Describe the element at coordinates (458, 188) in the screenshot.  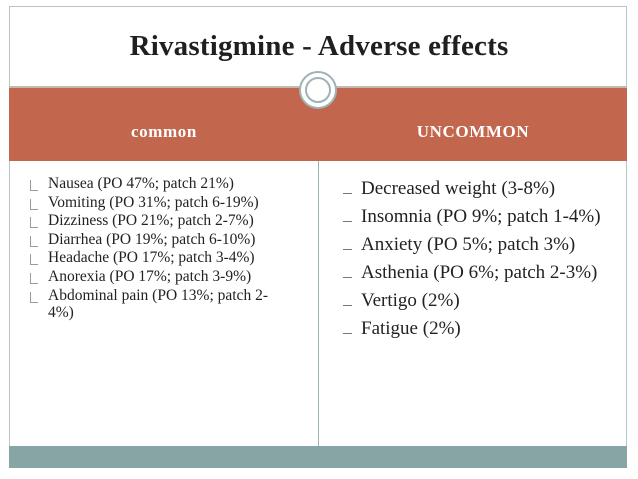
I see `list-item-text: Decreased weight (3-8%)` at that location.